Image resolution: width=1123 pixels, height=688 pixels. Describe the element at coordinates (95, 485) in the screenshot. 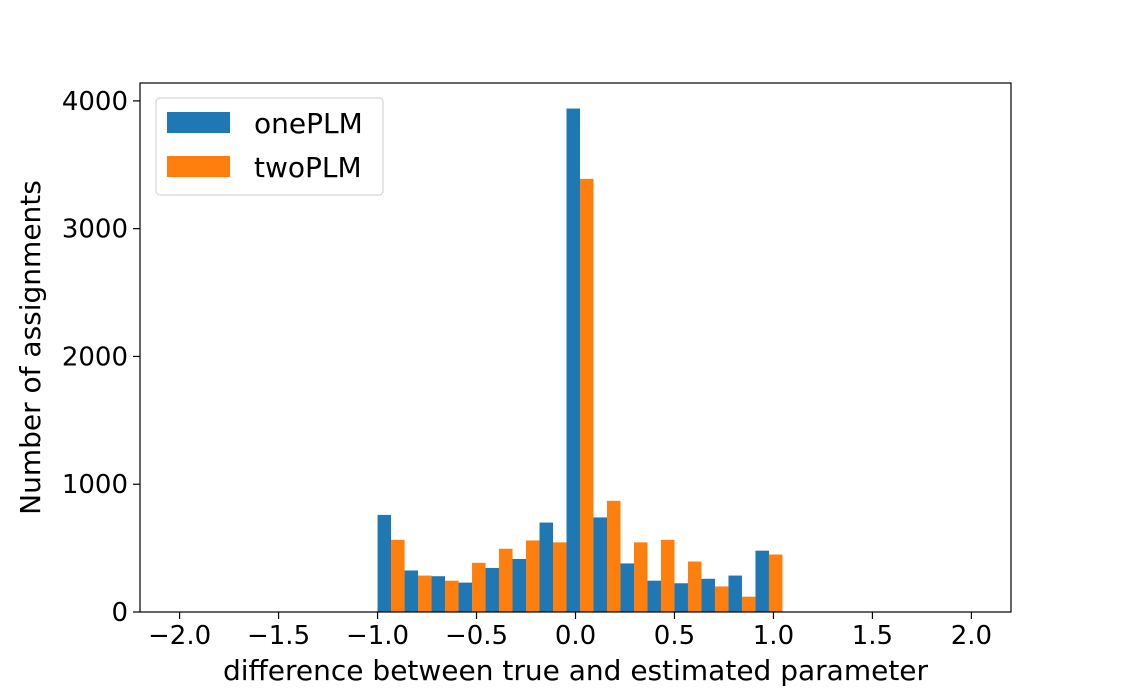

I see `y-tick-label: 1000` at that location.